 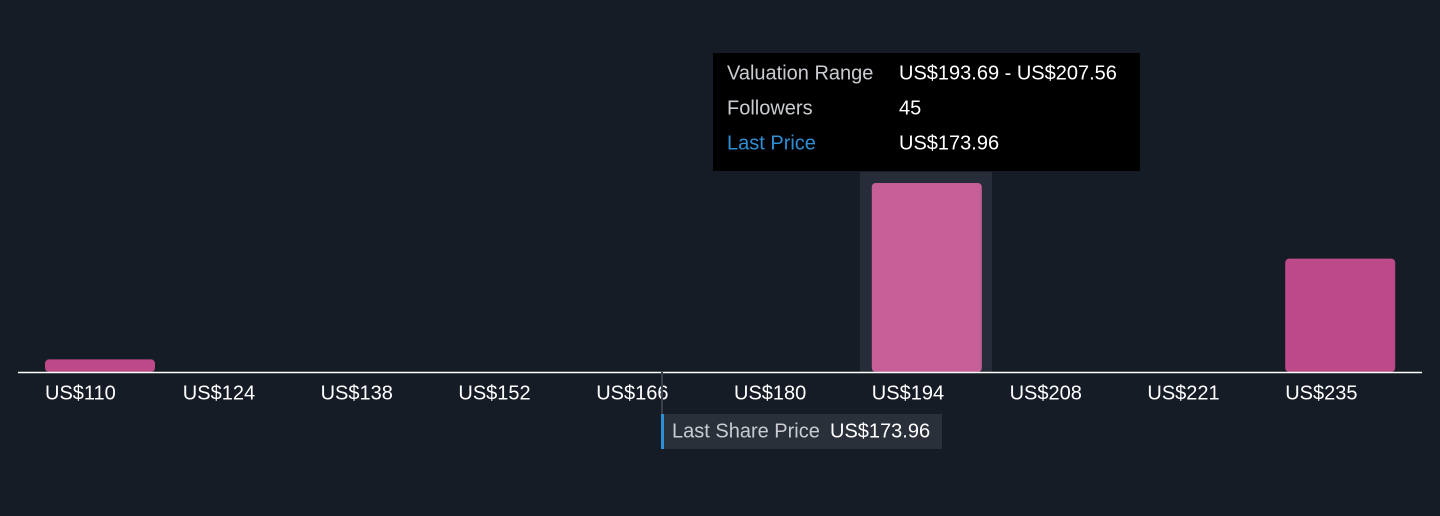 I want to click on tooltip-label: Valuation Range, so click(x=800, y=73).